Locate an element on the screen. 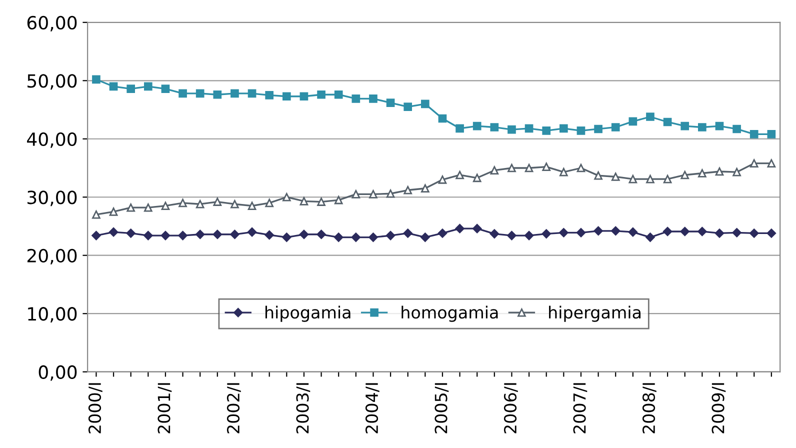 This screenshot has width=796, height=448. x-tick-label: 2005/I is located at coordinates (441, 408).